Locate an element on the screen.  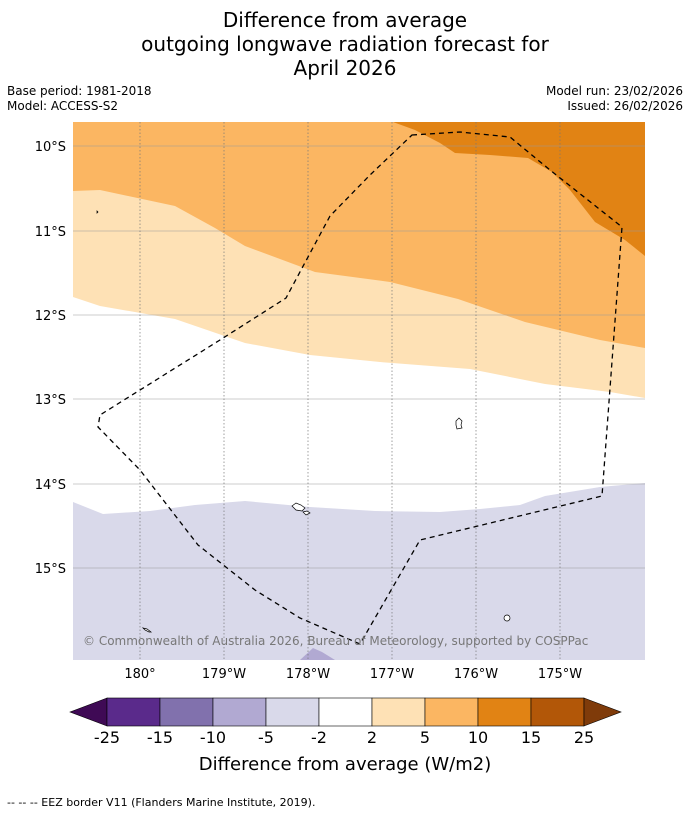
latitude-labels: 10°S 11°S 12°S 13°S 14°S 15°S is located at coordinates (50, 358).